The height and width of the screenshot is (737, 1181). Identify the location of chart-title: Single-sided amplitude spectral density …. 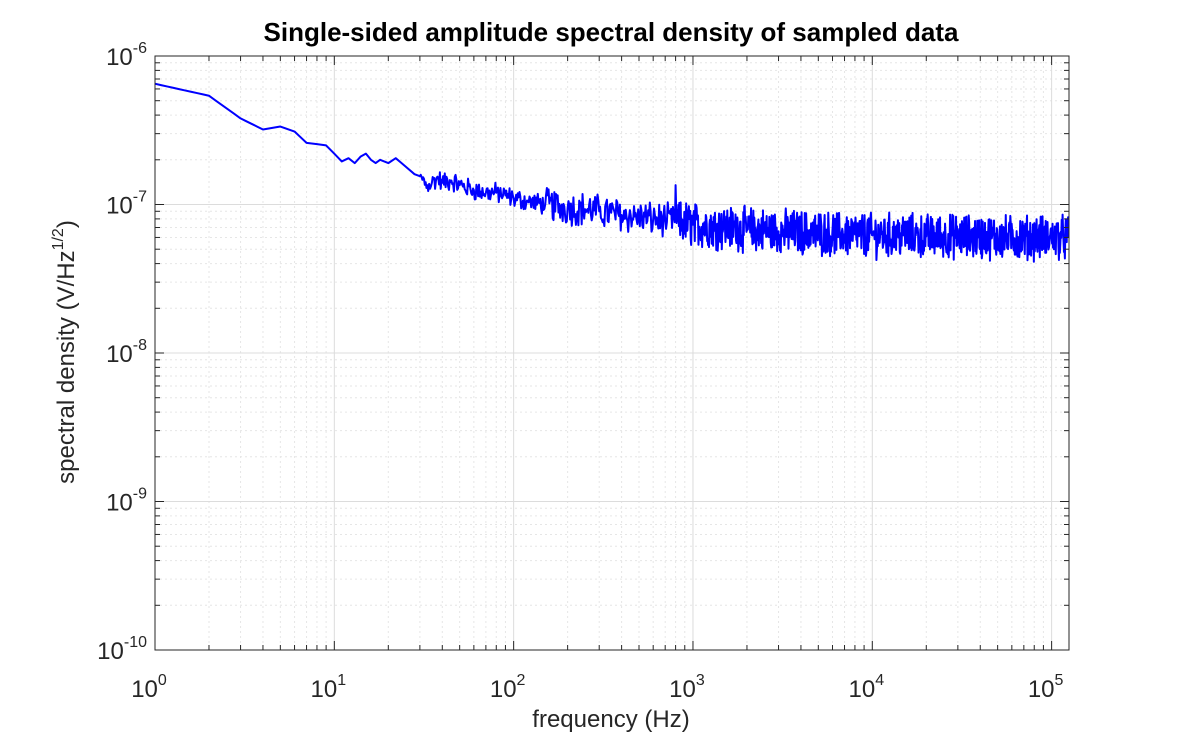
(611, 32).